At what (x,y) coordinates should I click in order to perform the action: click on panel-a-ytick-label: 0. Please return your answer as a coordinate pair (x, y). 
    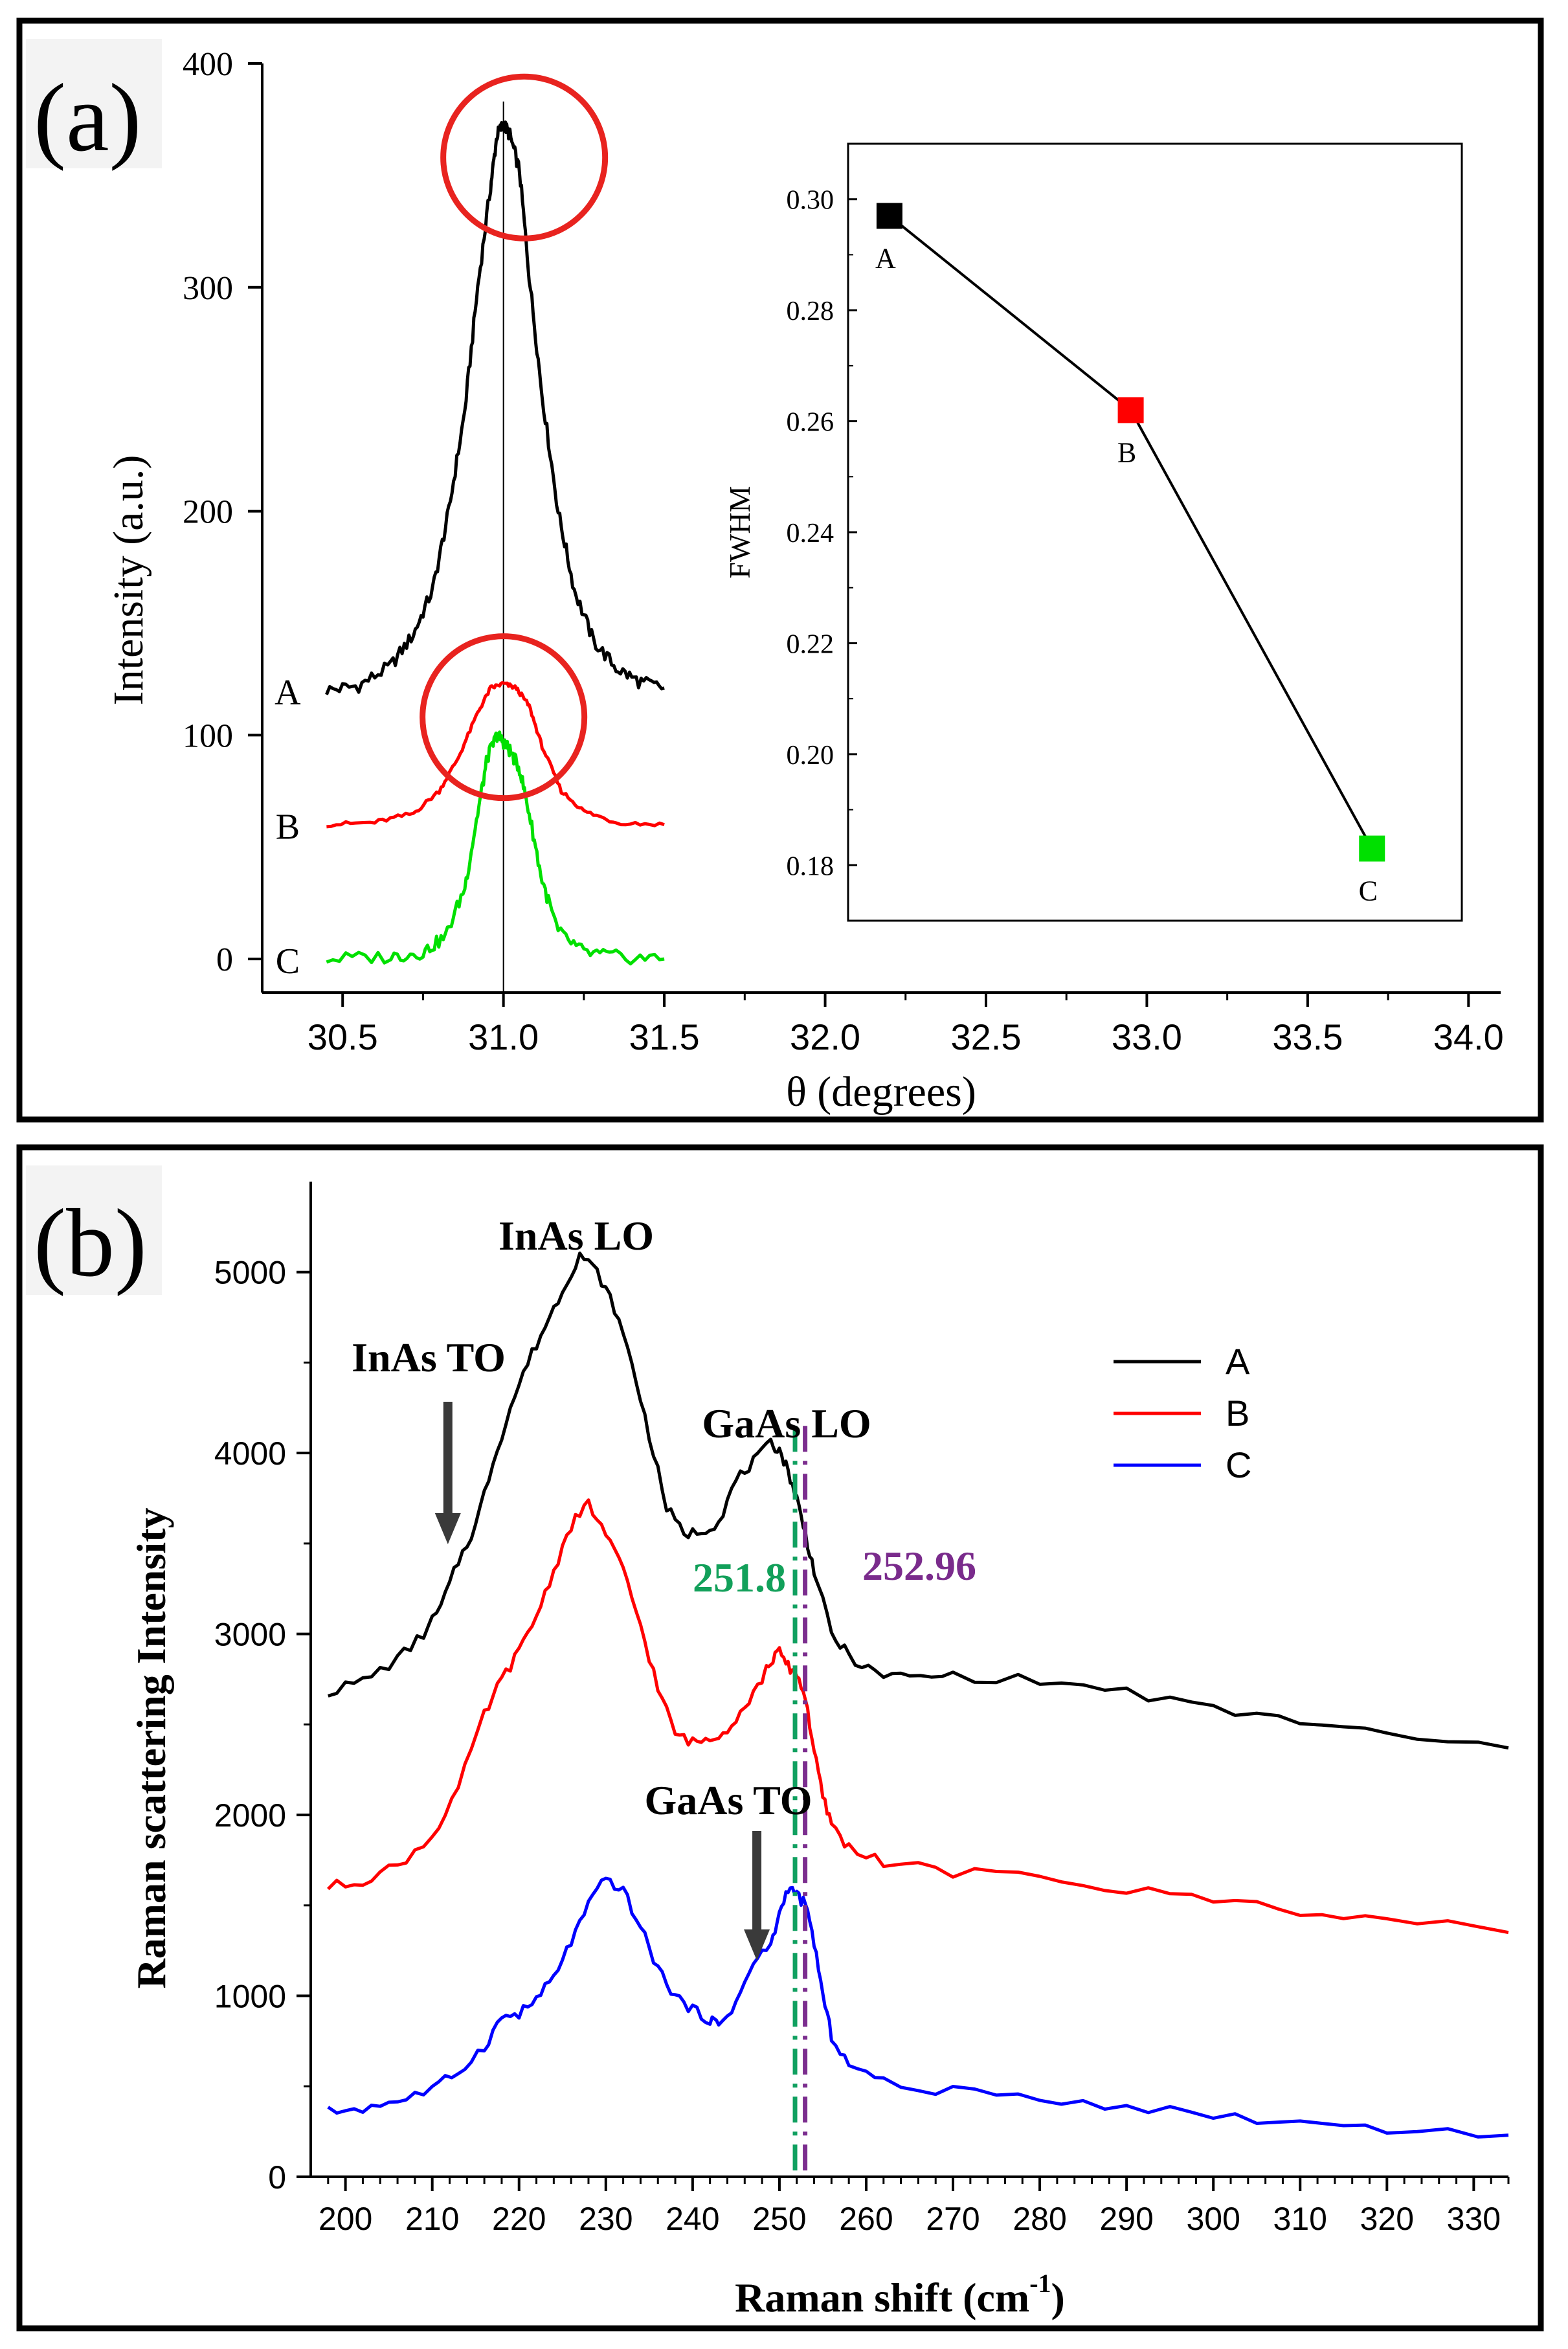
    Looking at the image, I should click on (224, 959).